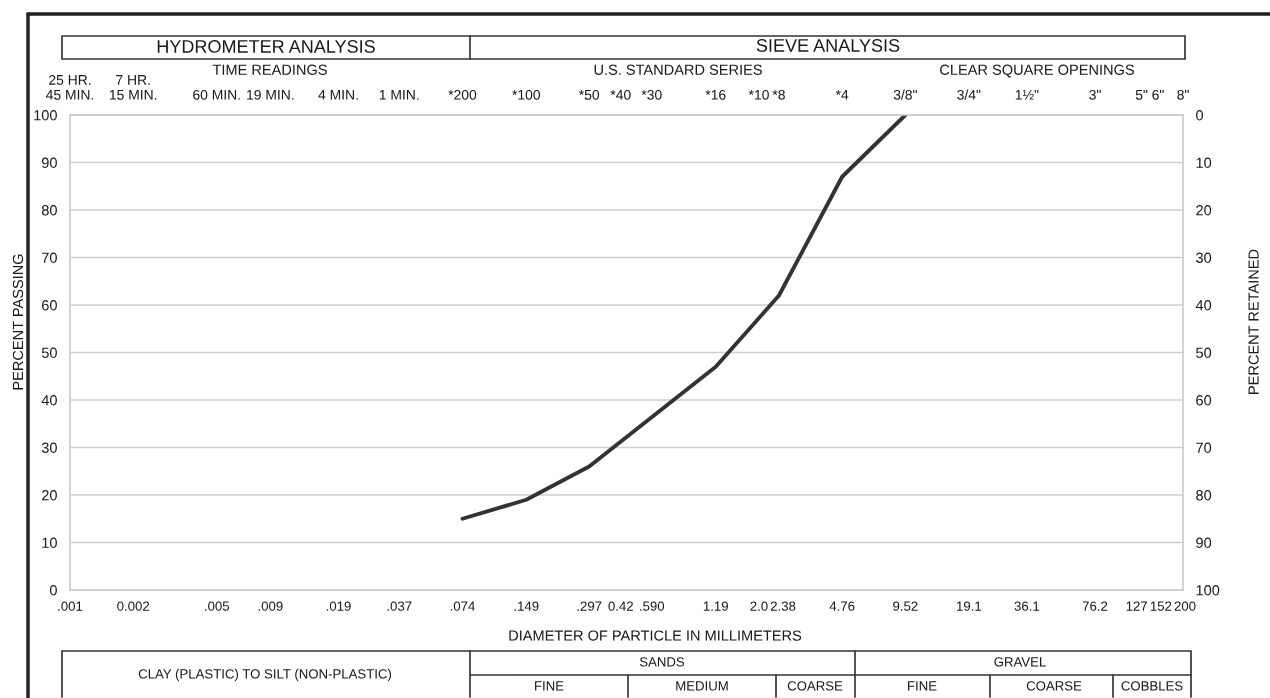 The width and height of the screenshot is (1270, 698). Describe the element at coordinates (1037, 71) in the screenshot. I see `text: CLEAR SQUARE OPENINGS` at that location.